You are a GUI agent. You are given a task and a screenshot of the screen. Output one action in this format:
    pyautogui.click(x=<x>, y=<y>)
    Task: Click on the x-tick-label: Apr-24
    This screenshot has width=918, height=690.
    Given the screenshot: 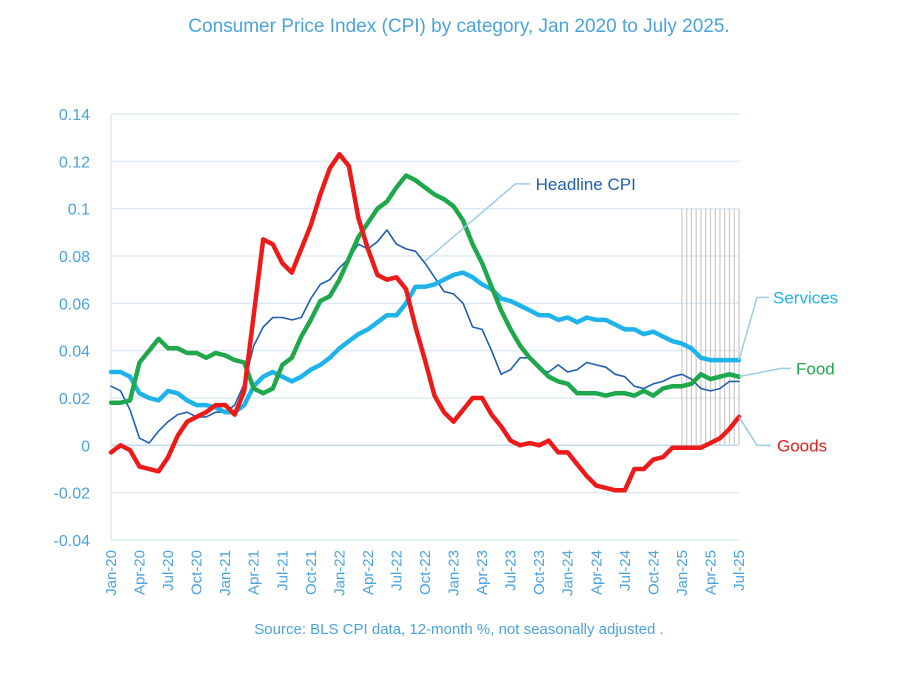 What is the action you would take?
    pyautogui.click(x=596, y=572)
    